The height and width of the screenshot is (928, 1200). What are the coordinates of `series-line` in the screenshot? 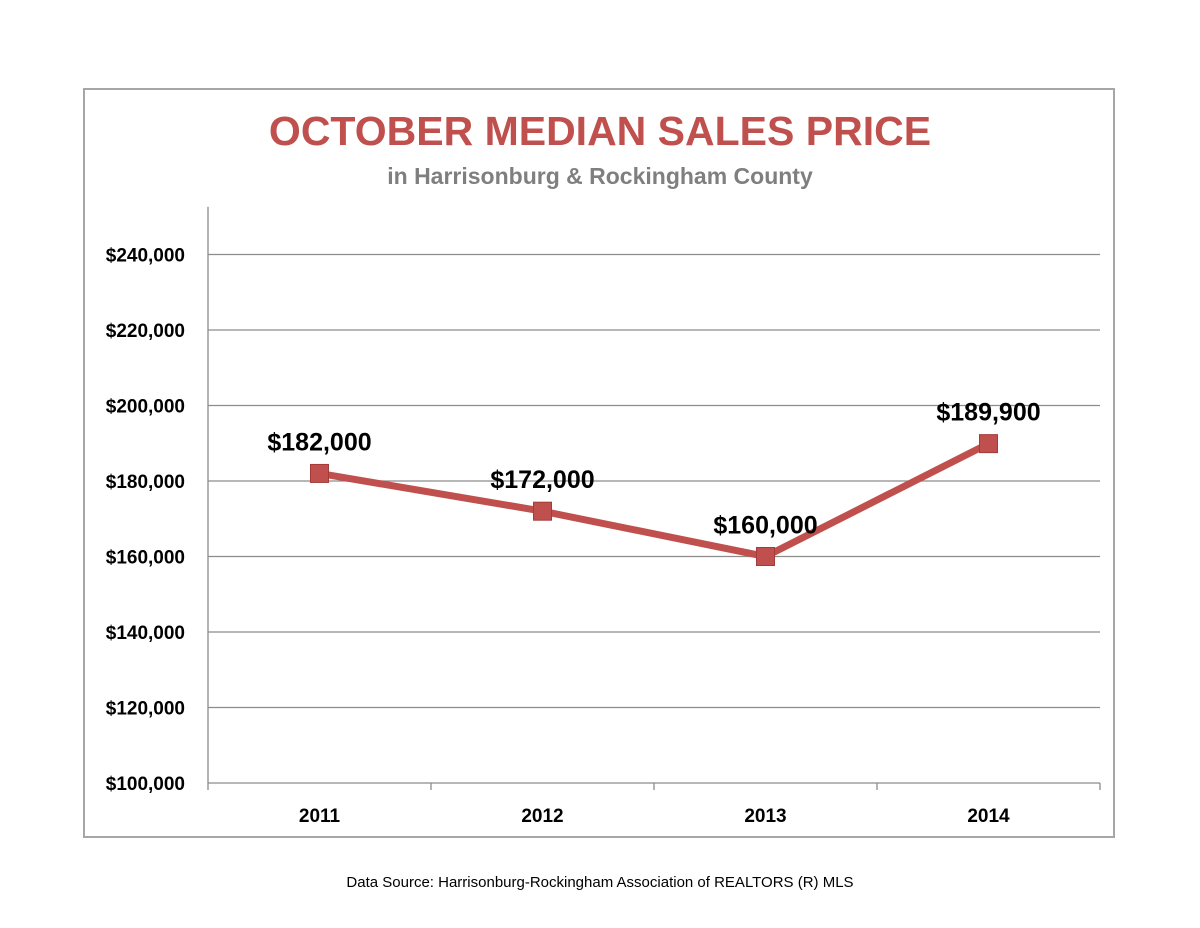 It's located at (654, 500).